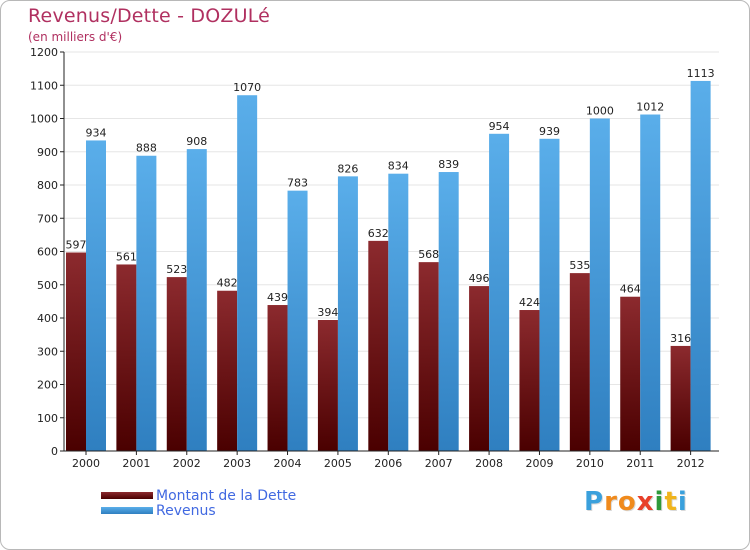 The image size is (750, 550). I want to click on x-tick-label: 2011, so click(640, 463).